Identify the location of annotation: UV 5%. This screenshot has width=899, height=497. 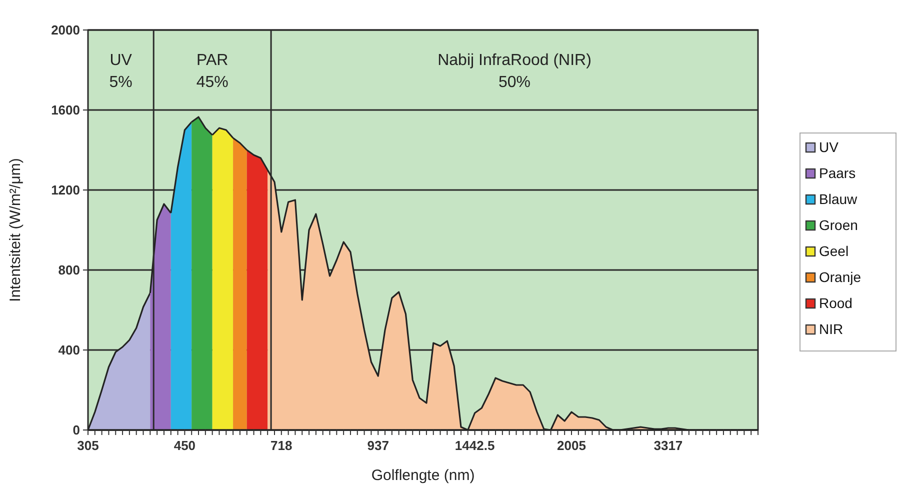
(120, 71).